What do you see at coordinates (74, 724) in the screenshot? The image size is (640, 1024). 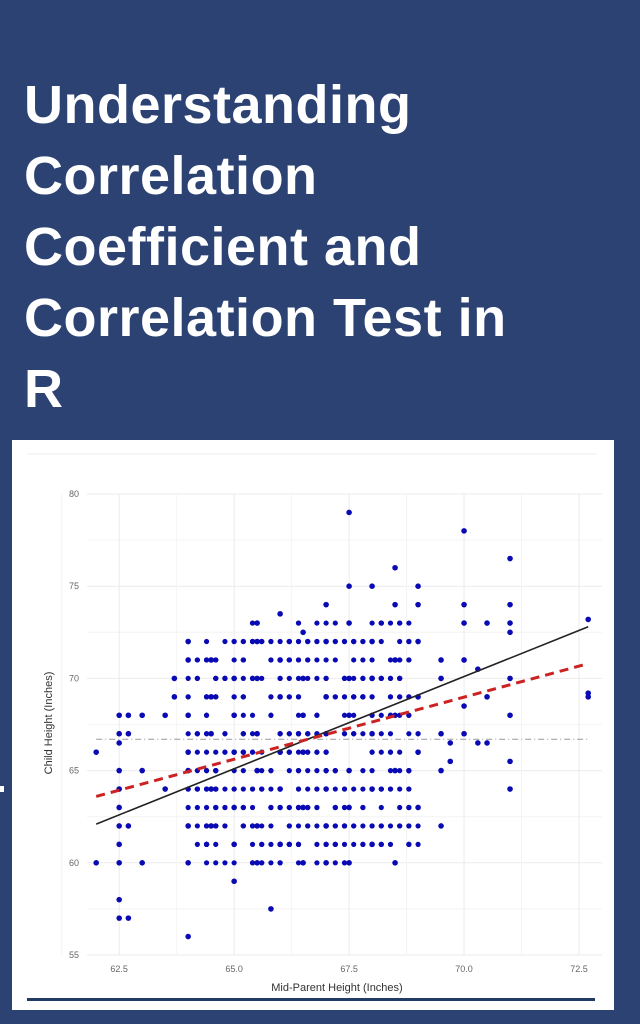 I see `y-axis-ticks: 55 60 65 70 75 80` at bounding box center [74, 724].